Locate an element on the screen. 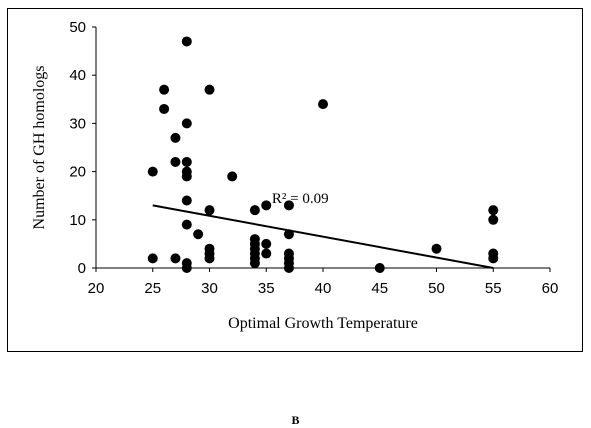  panel-label: B is located at coordinates (295, 420).